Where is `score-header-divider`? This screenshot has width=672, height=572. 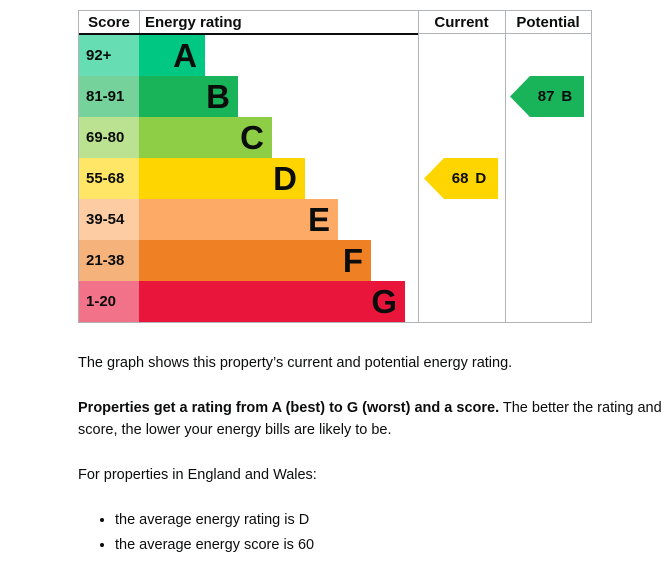
score-header-divider is located at coordinates (139, 22).